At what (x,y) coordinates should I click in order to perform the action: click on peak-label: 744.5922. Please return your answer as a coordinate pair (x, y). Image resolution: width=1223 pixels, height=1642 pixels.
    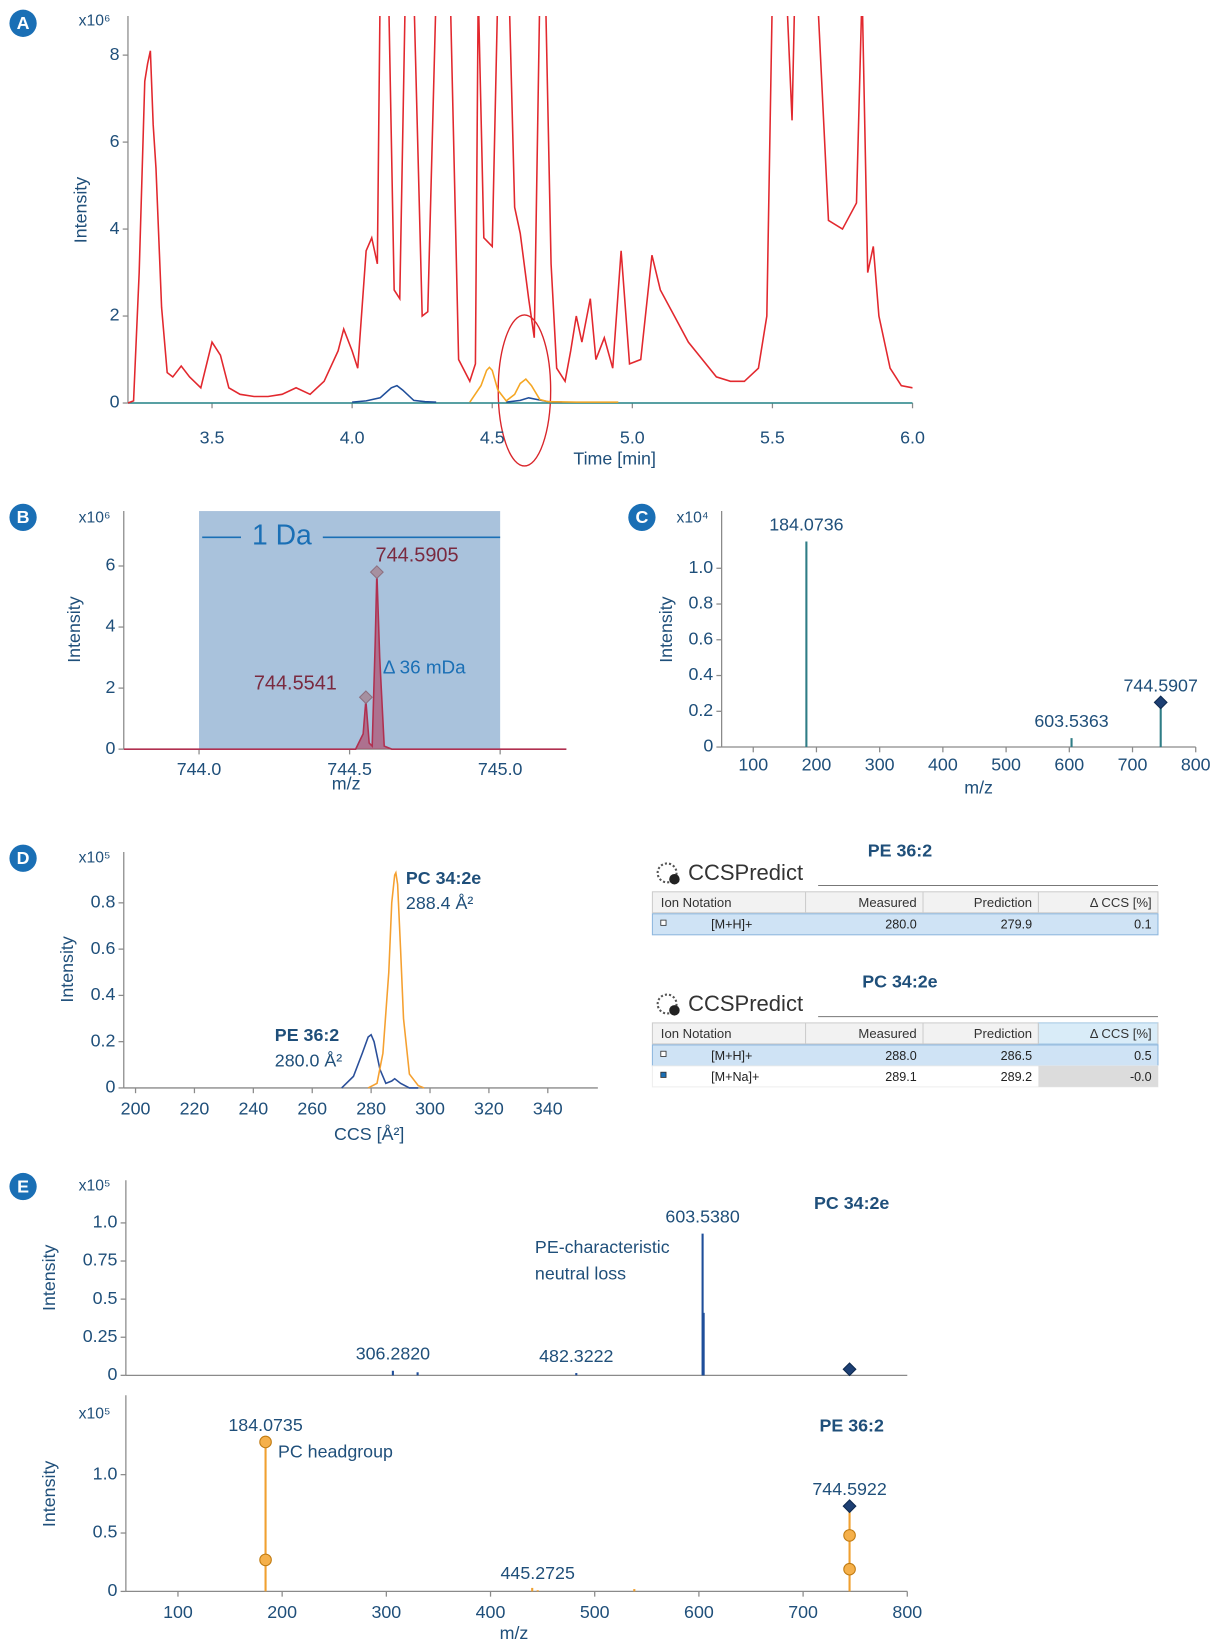
    Looking at the image, I should click on (849, 1489).